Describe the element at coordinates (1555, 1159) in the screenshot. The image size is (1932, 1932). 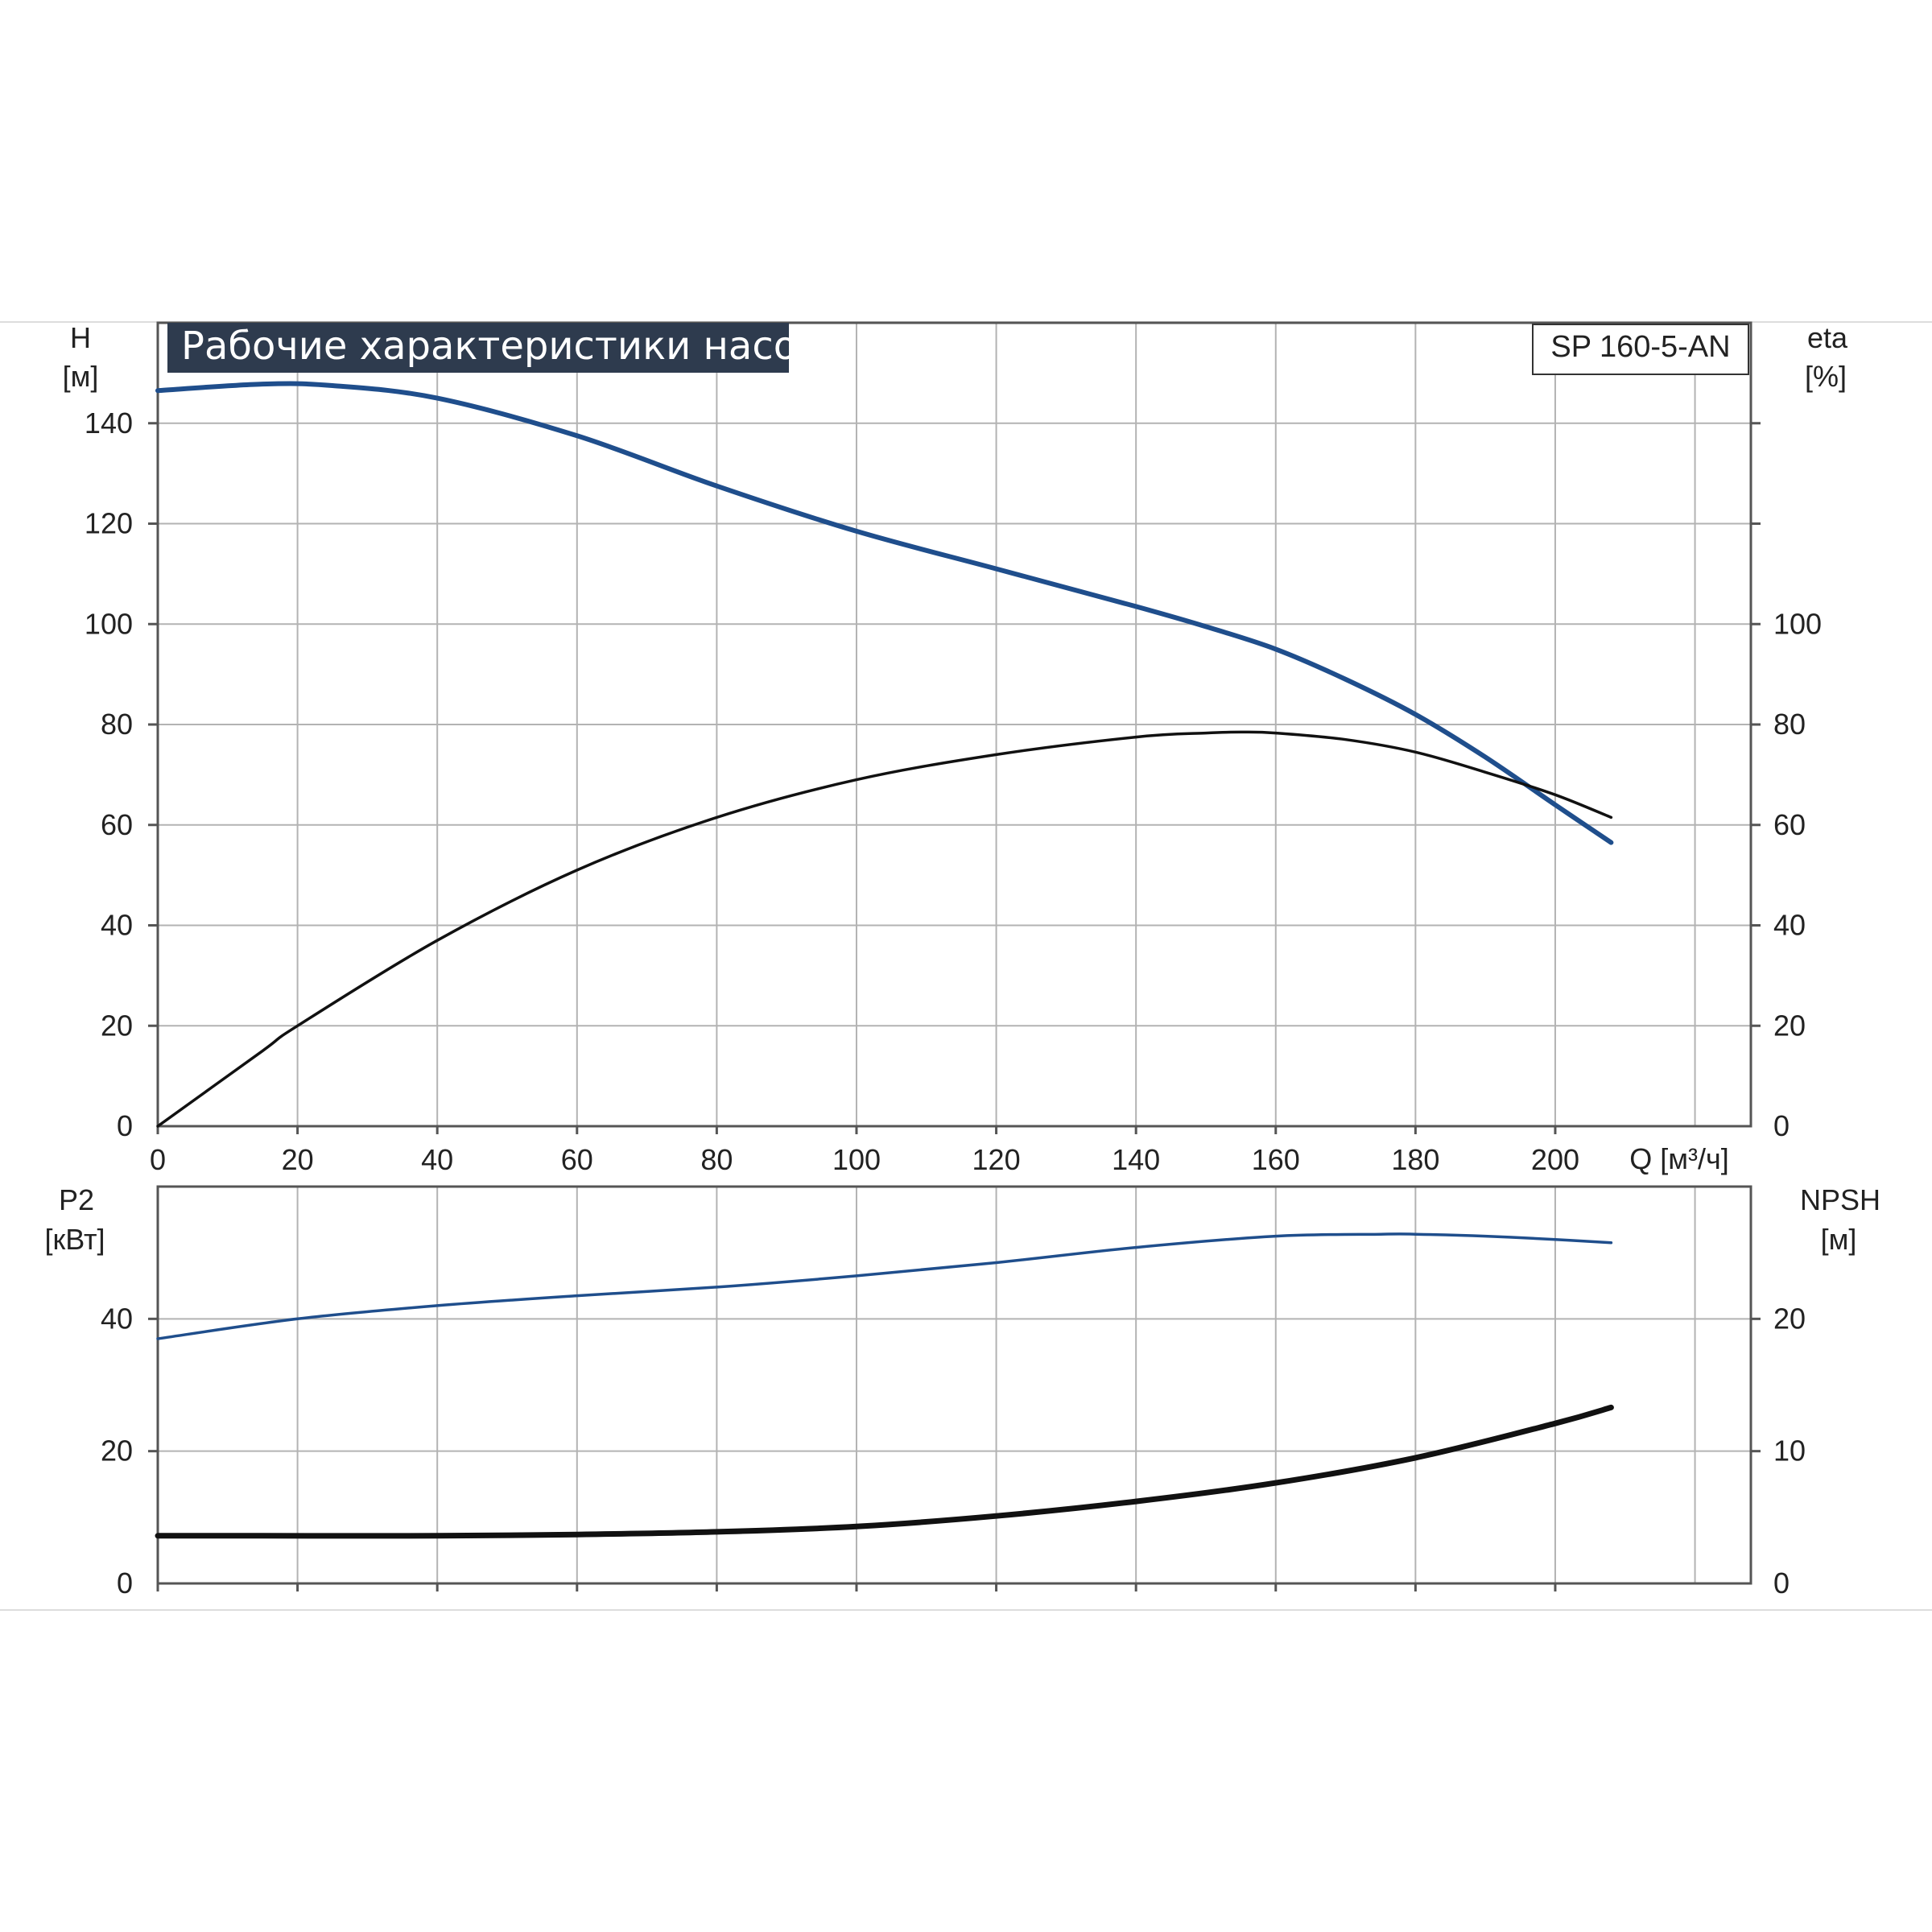
I see `x-tick-label: 200` at that location.